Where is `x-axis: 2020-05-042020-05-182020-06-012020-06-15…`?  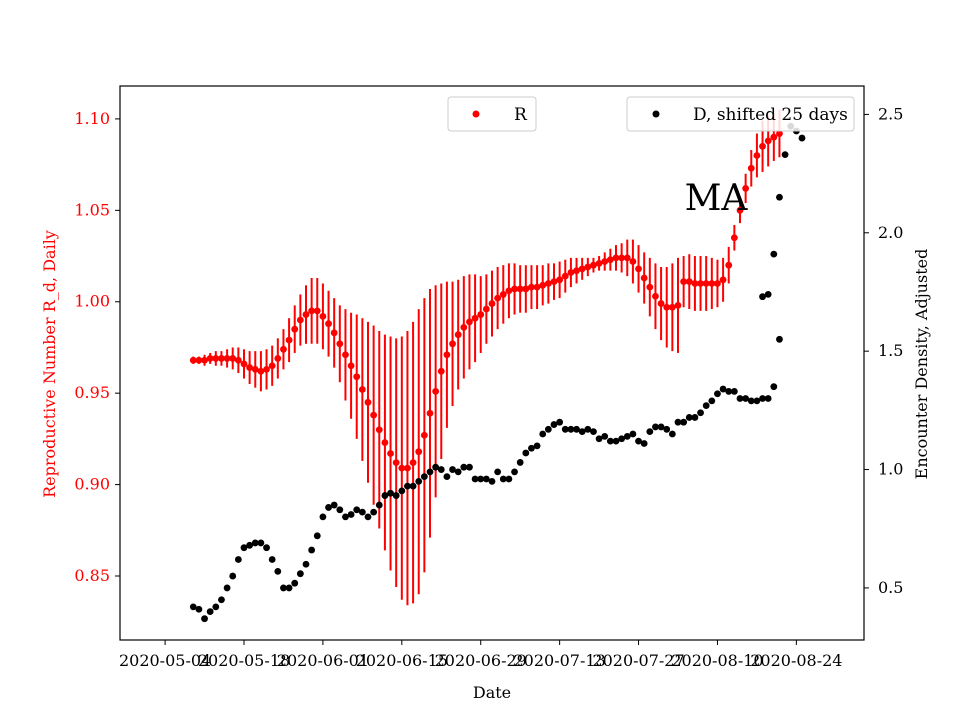
x-axis: 2020-05-042020-05-182020-06-012020-06-15… is located at coordinates (480, 655).